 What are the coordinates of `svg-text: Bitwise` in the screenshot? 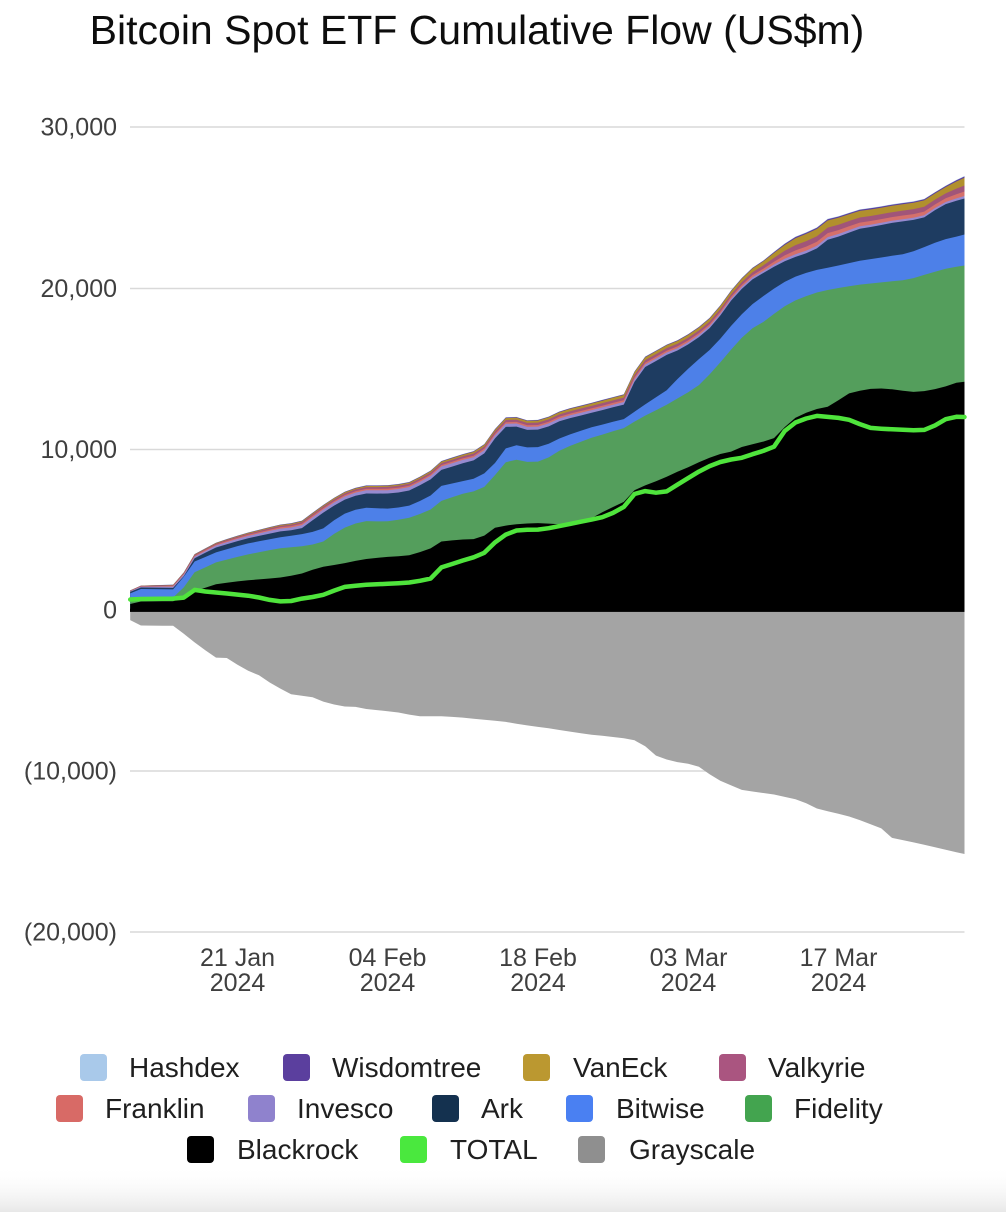 It's located at (660, 1108).